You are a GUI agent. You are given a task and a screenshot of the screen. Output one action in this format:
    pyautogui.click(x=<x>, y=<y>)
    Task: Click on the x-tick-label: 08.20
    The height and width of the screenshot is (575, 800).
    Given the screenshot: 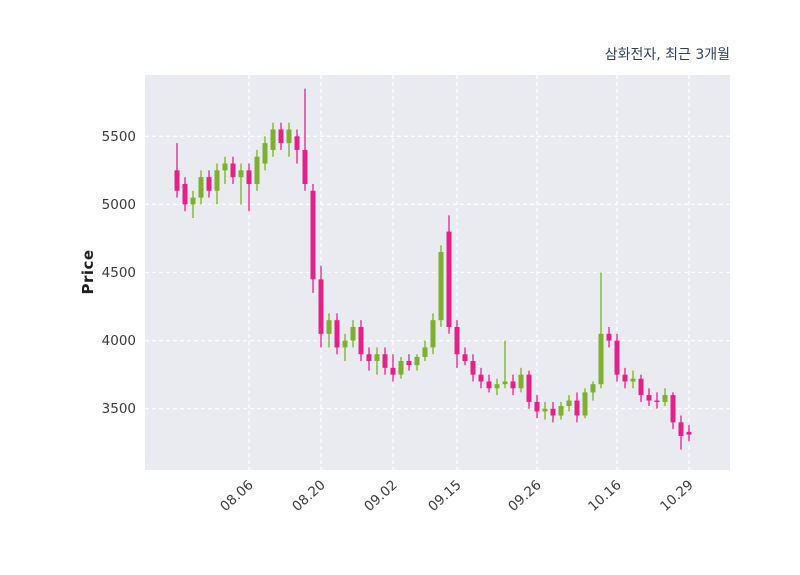 What is the action you would take?
    pyautogui.click(x=308, y=496)
    